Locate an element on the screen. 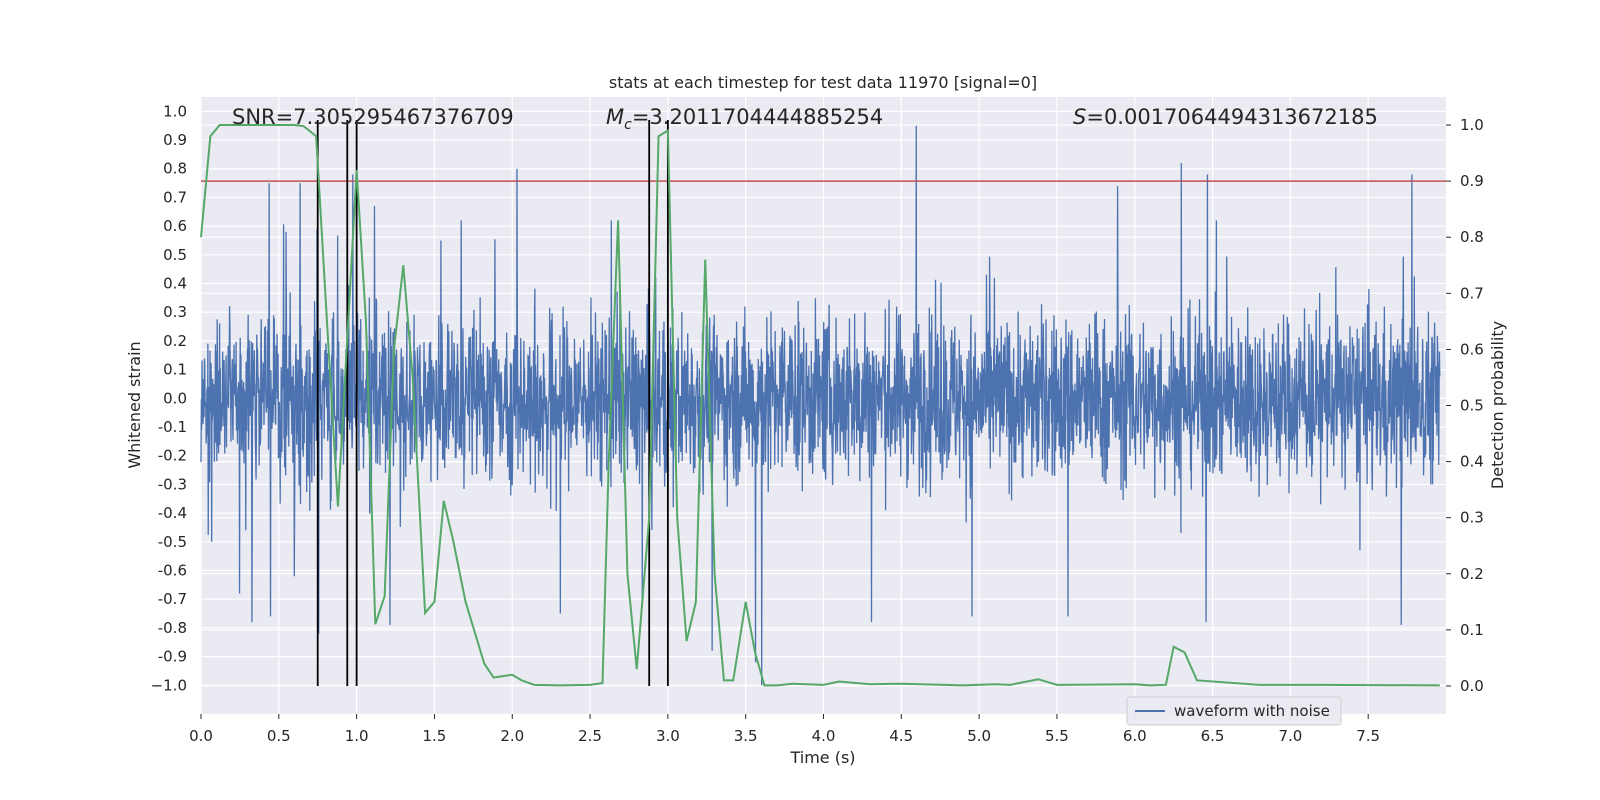  y-left-tick-label-14: -0.4 is located at coordinates (172, 513).